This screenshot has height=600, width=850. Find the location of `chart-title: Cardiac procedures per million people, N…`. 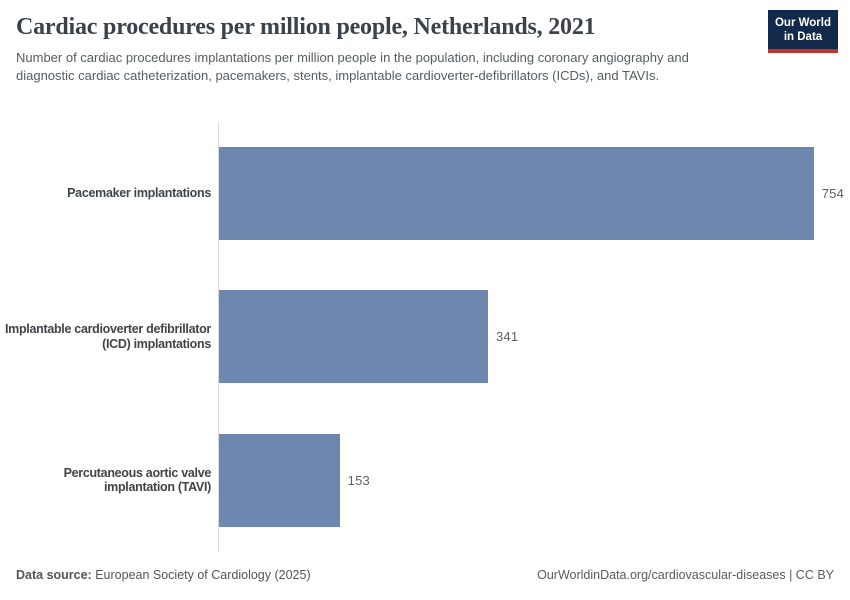

chart-title: Cardiac procedures per million people, N… is located at coordinates (306, 27).